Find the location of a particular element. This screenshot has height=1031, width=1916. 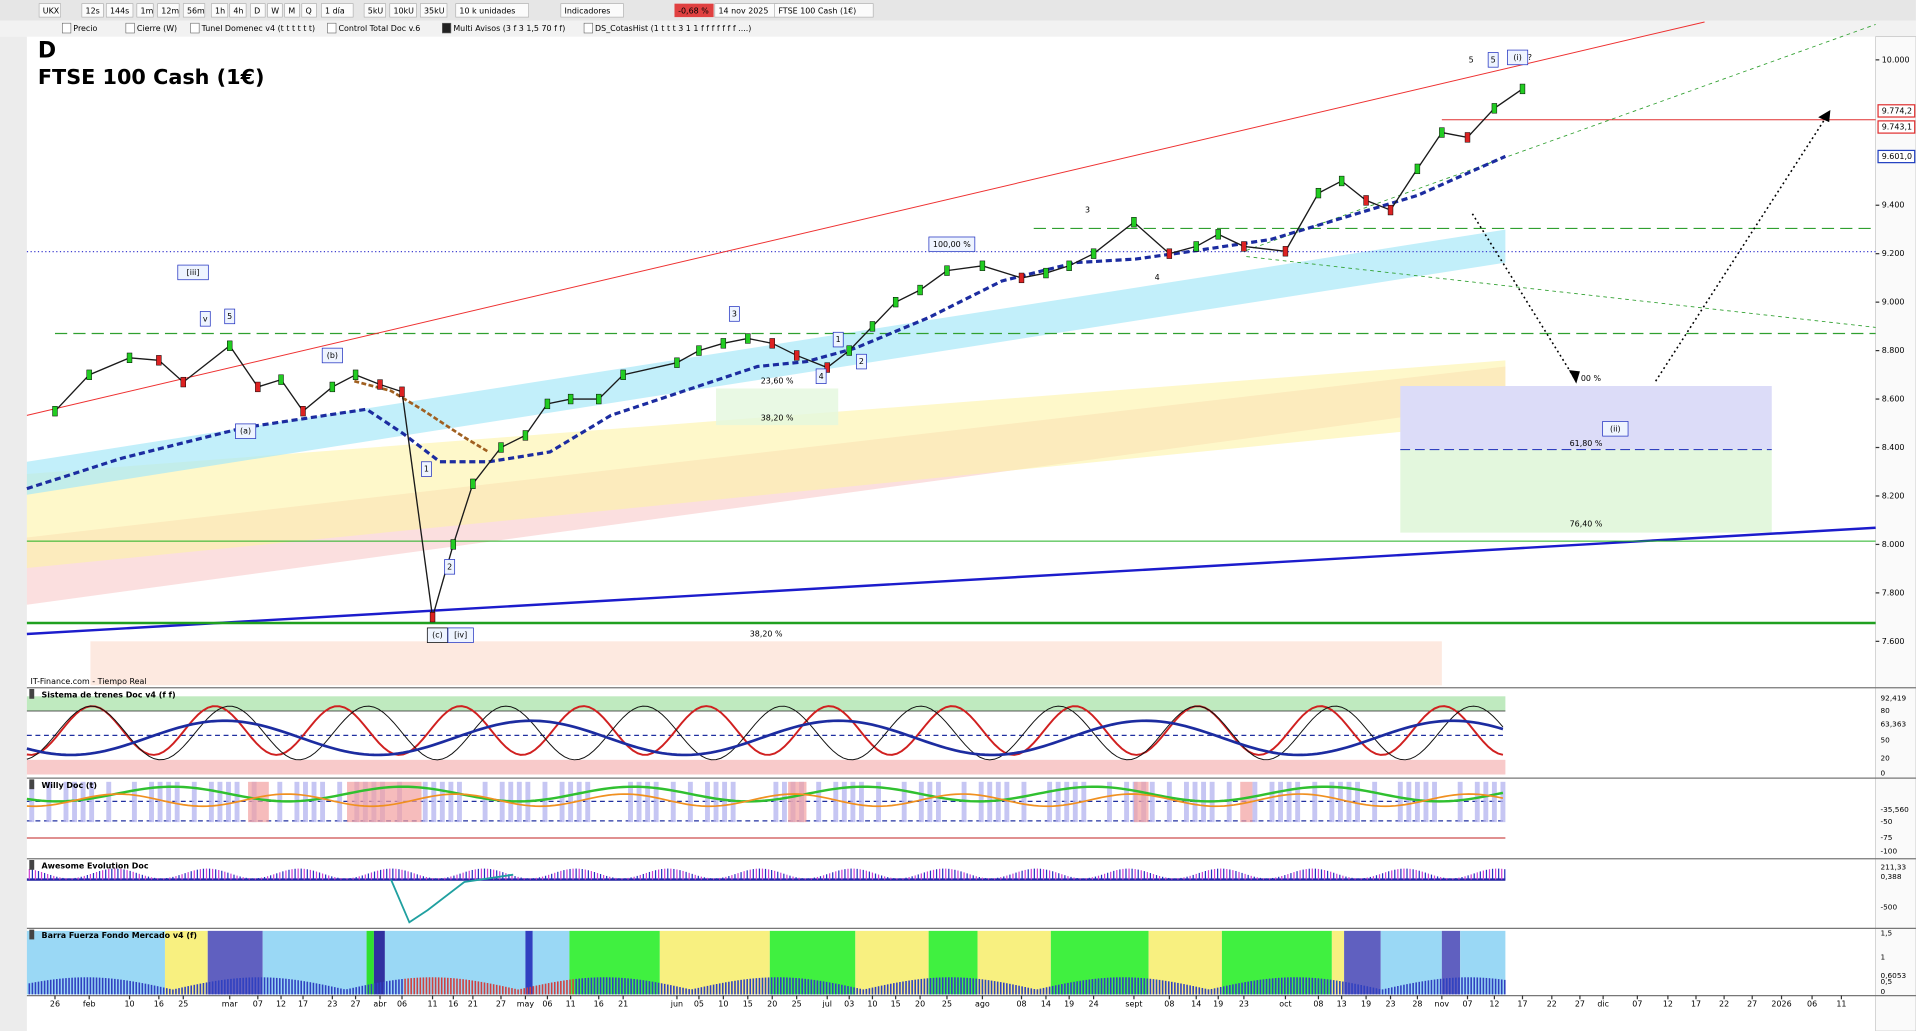

x-tick-label: 26 is located at coordinates (55, 1004).